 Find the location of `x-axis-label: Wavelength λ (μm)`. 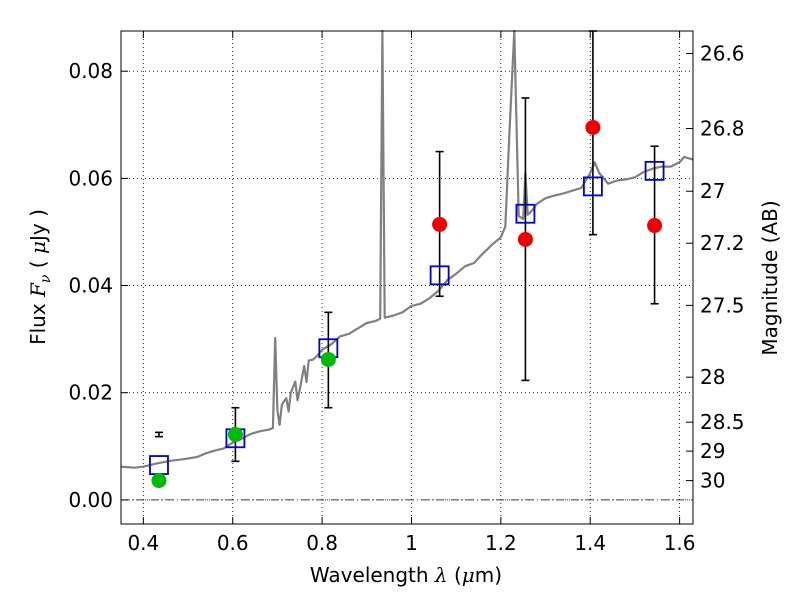

x-axis-label: Wavelength λ (μm) is located at coordinates (406, 575).